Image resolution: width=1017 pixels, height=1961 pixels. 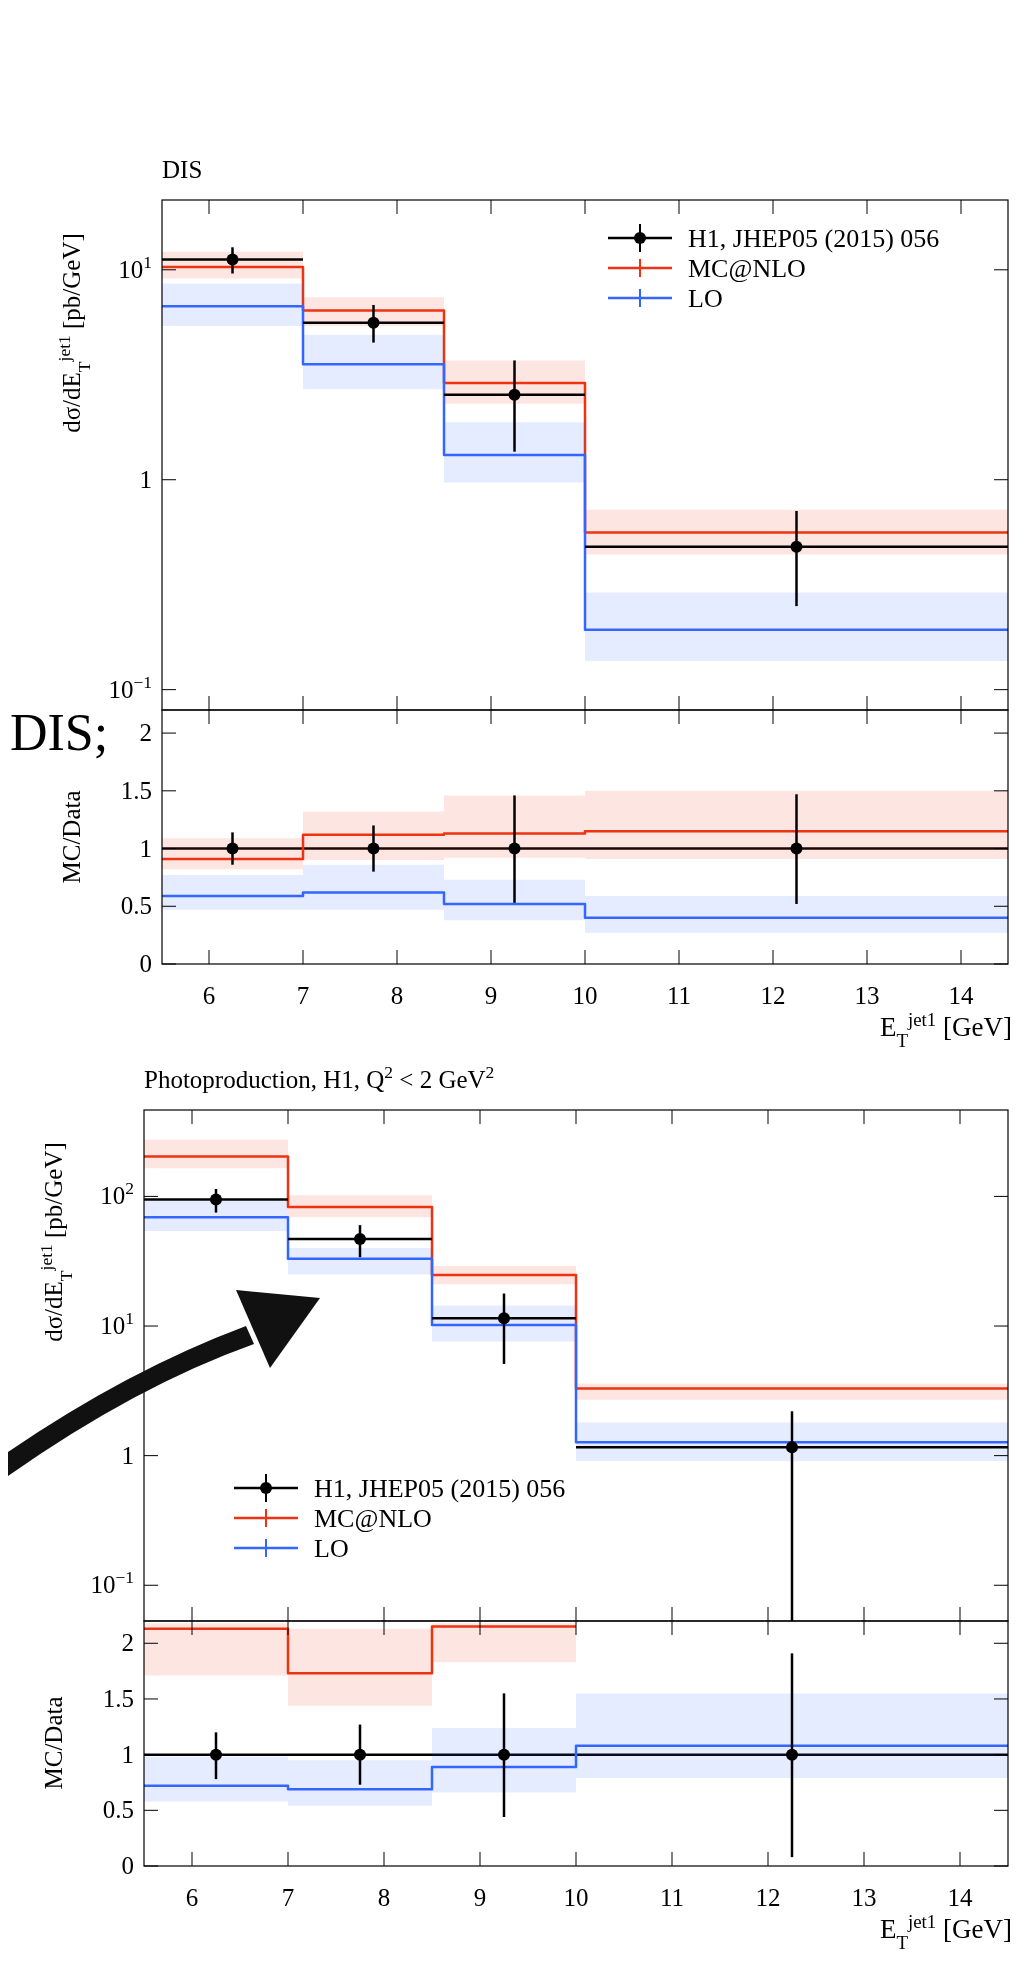 What do you see at coordinates (59, 732) in the screenshot?
I see `text: DIS;` at bounding box center [59, 732].